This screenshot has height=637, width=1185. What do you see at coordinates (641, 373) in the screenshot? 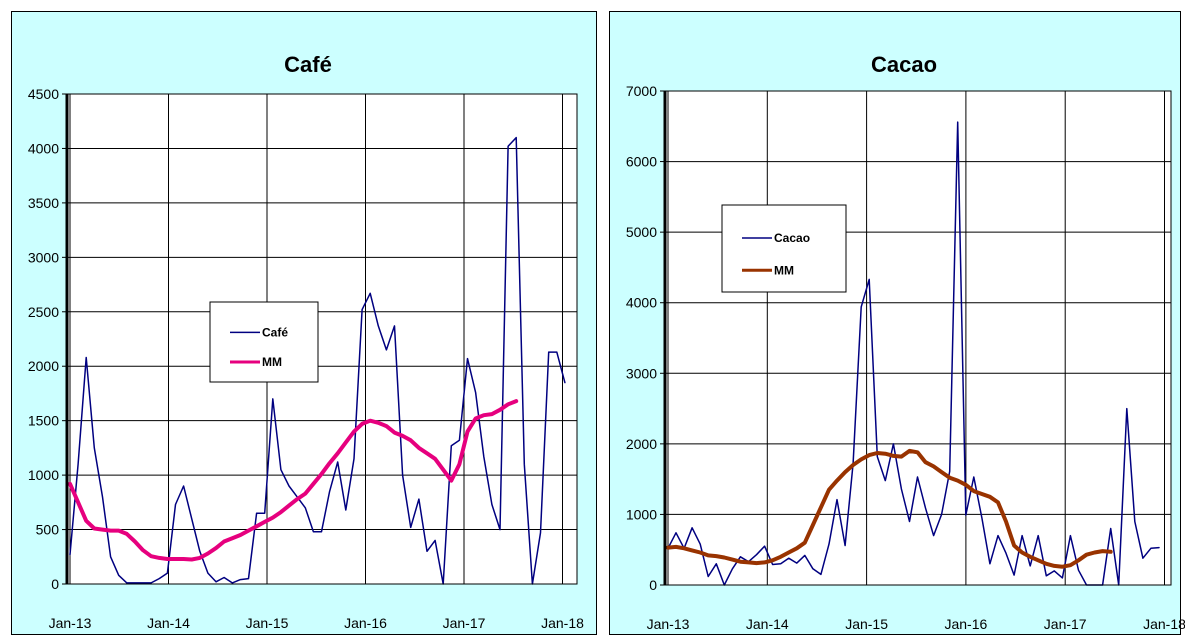
I see `cacao-y-tick-label: 3000` at bounding box center [641, 373].